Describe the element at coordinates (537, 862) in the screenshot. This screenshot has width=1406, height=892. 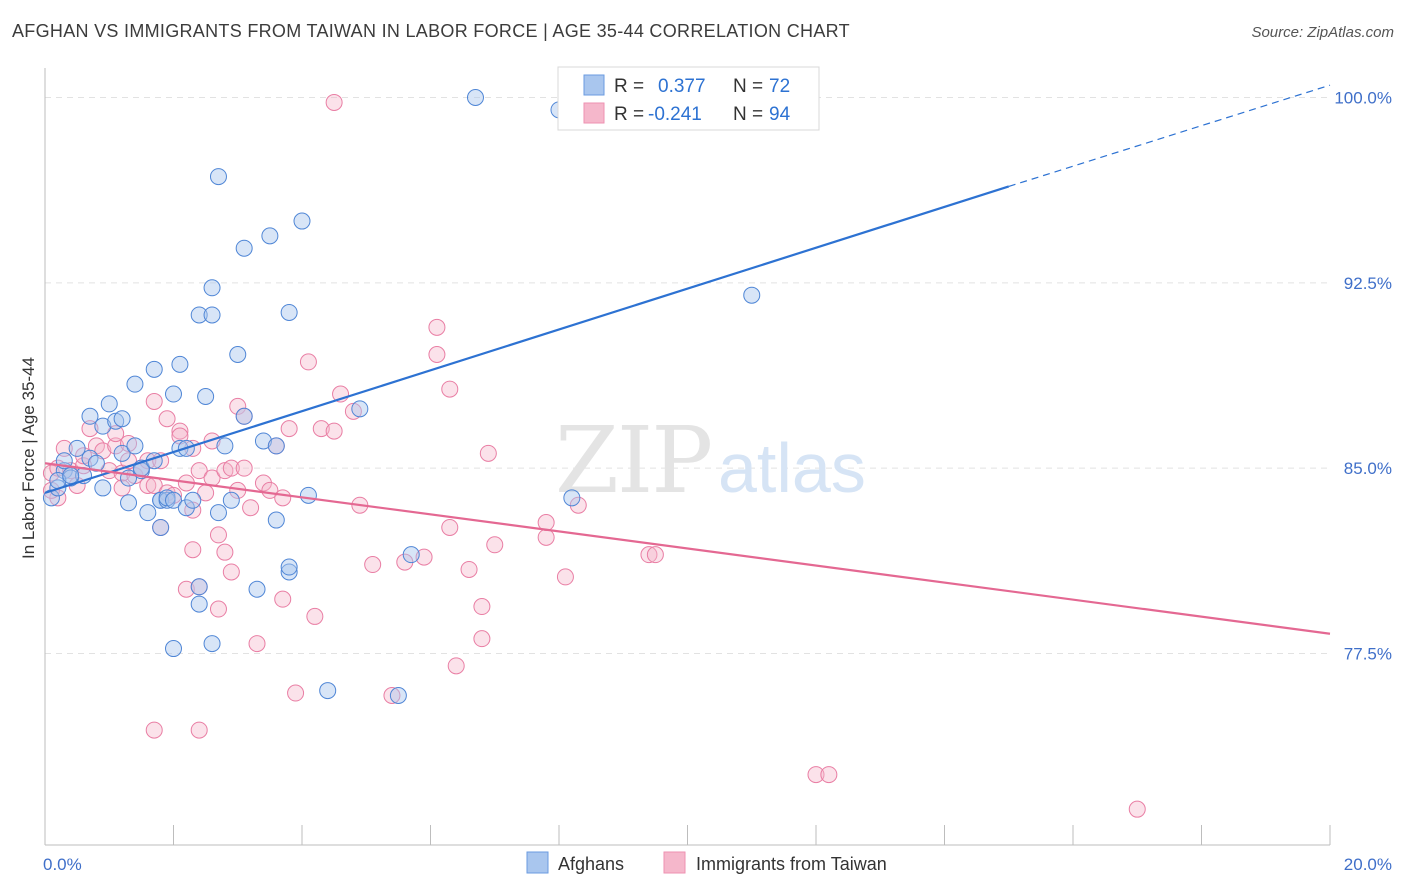
I see `legend-item-afghans-swatch` at that location.